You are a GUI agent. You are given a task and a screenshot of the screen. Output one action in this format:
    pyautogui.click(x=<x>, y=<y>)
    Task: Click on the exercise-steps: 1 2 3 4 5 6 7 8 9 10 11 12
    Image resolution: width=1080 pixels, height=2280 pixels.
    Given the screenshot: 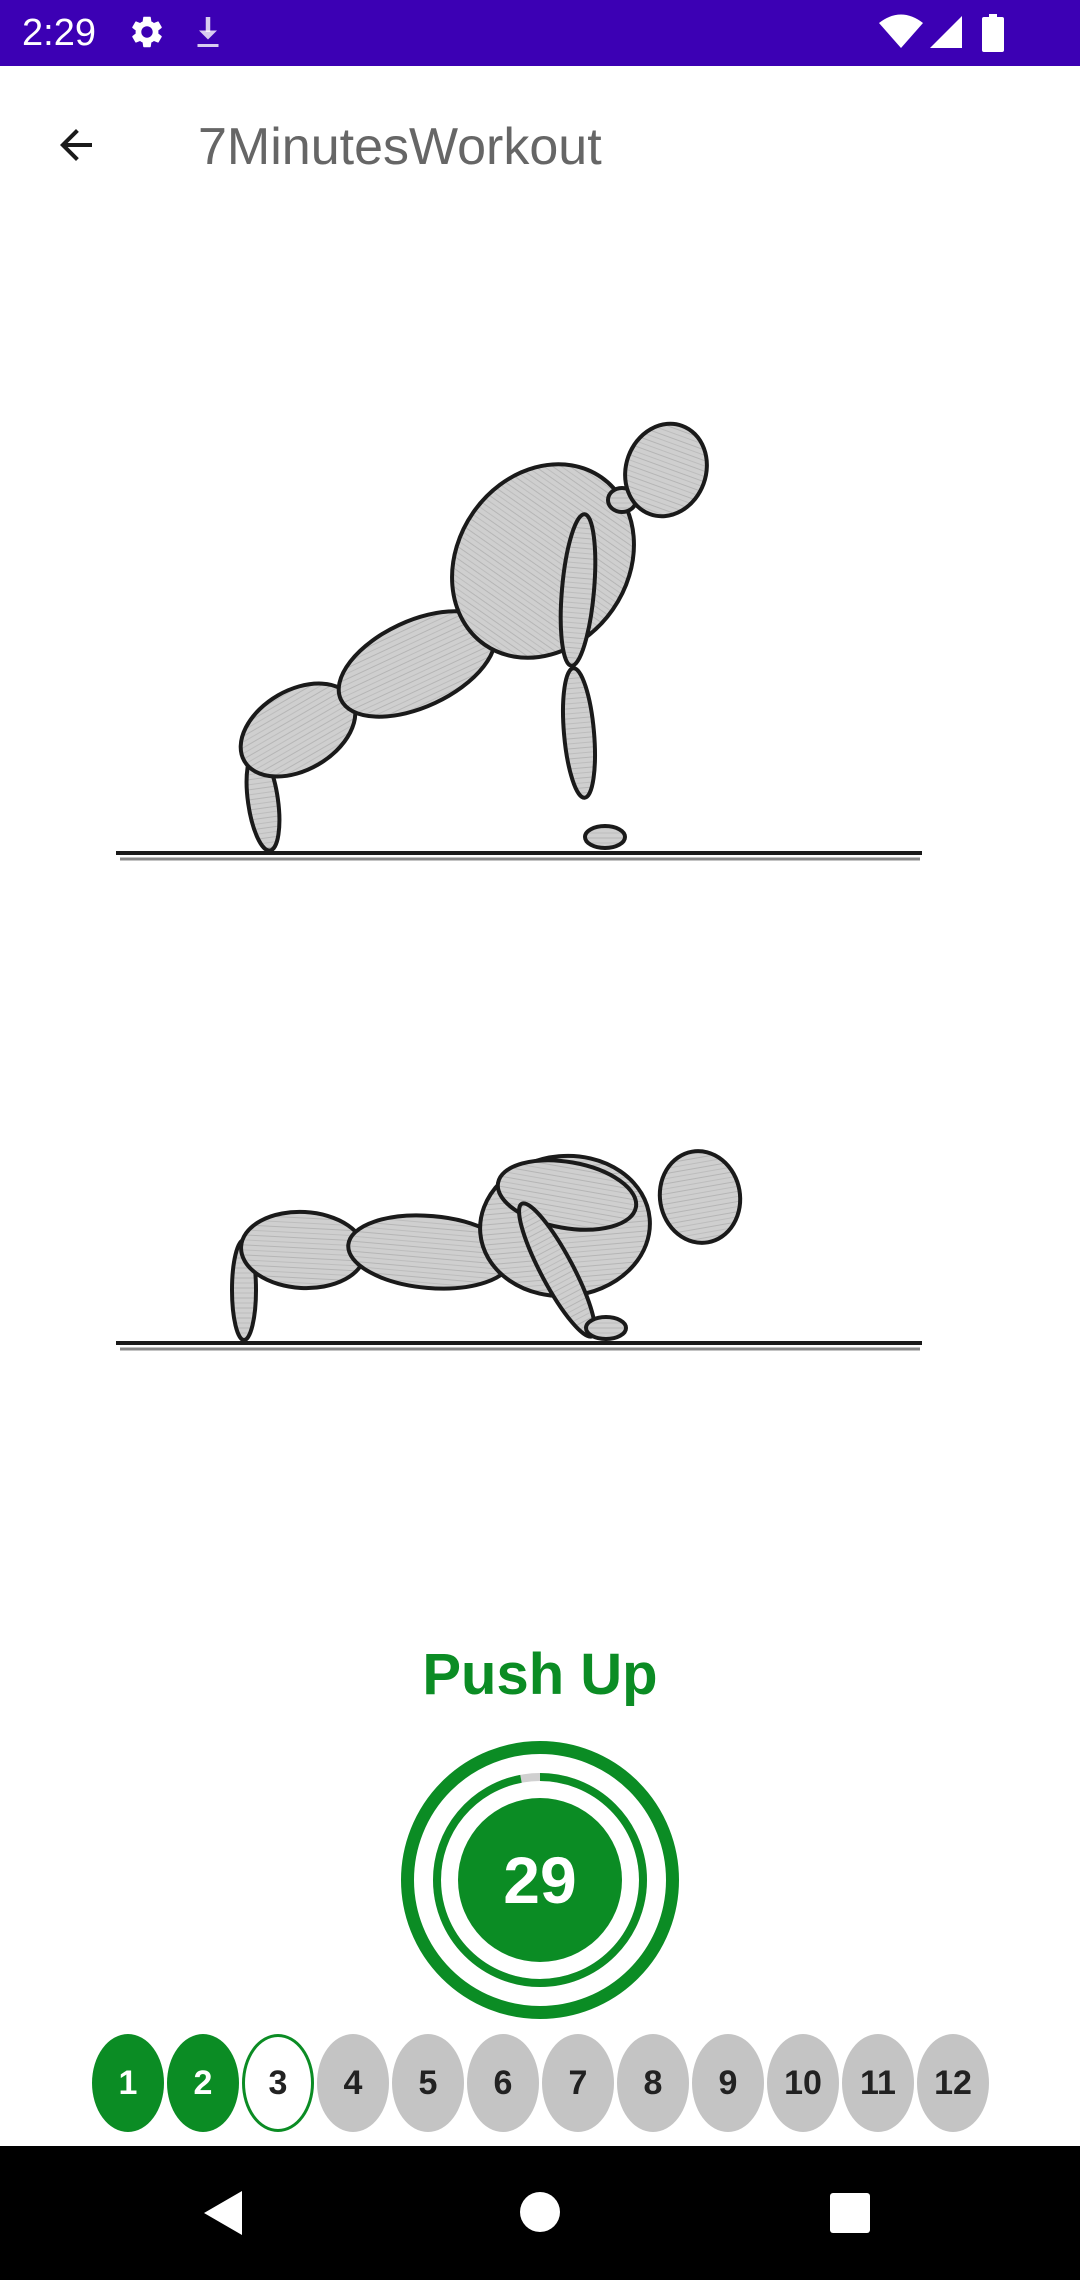 What is the action you would take?
    pyautogui.click(x=542, y=2083)
    